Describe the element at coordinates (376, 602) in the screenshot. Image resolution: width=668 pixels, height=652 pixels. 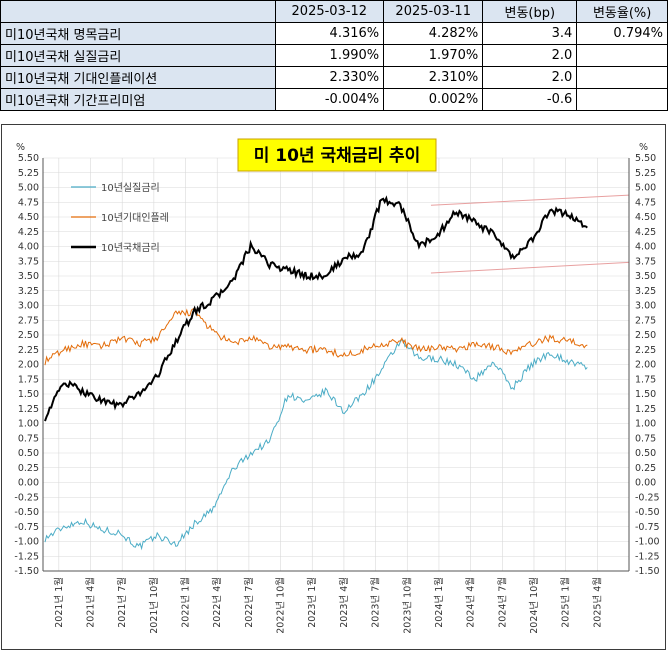
I see `x-tick-label: 2023년 7월` at that location.